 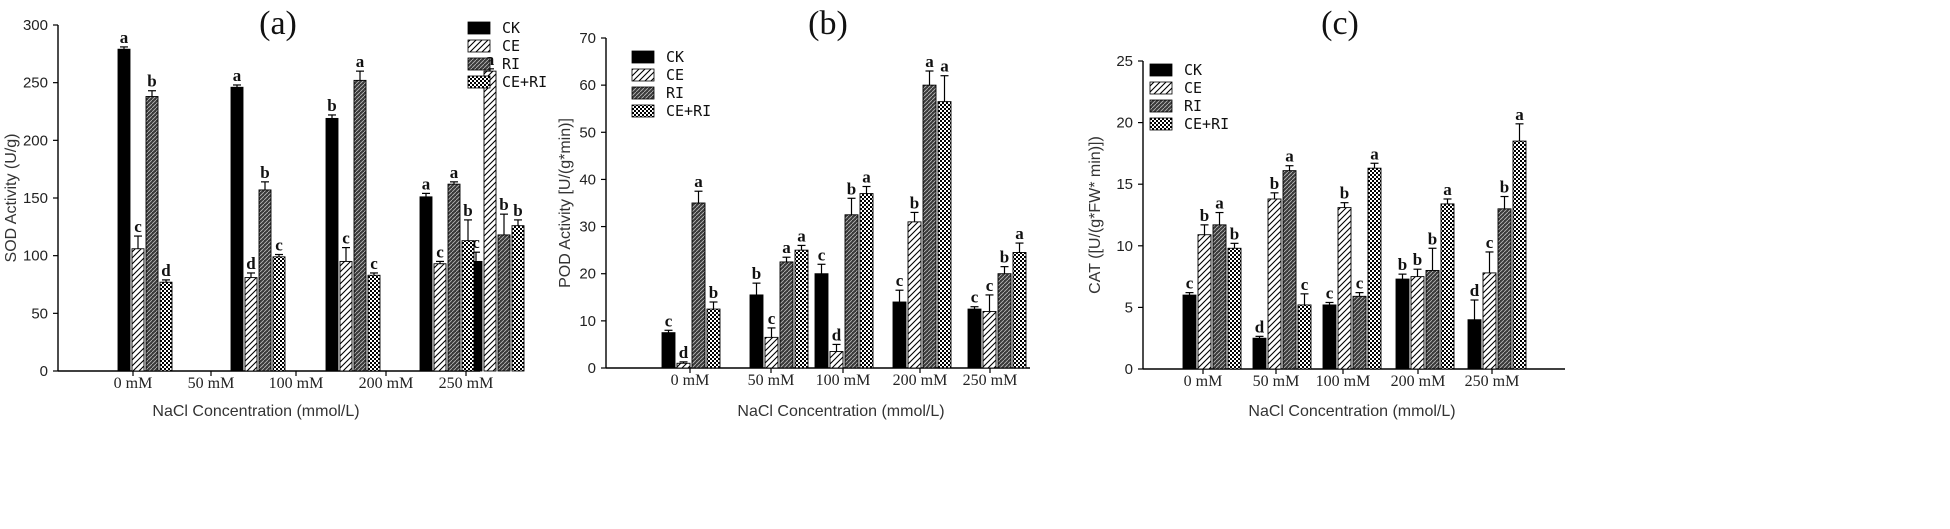 What do you see at coordinates (35, 256) in the screenshot?
I see `y-tick-label: 100` at bounding box center [35, 256].